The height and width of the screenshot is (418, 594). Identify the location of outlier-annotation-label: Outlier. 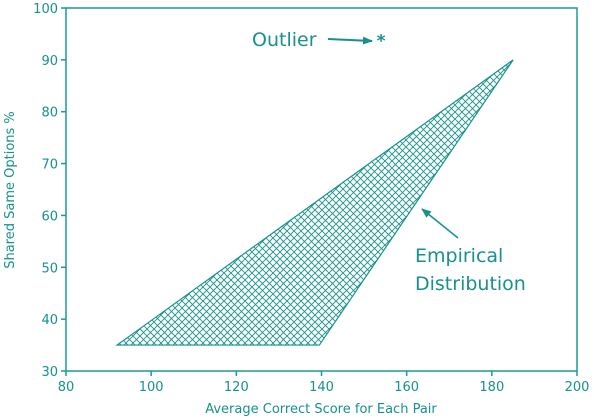
(284, 40).